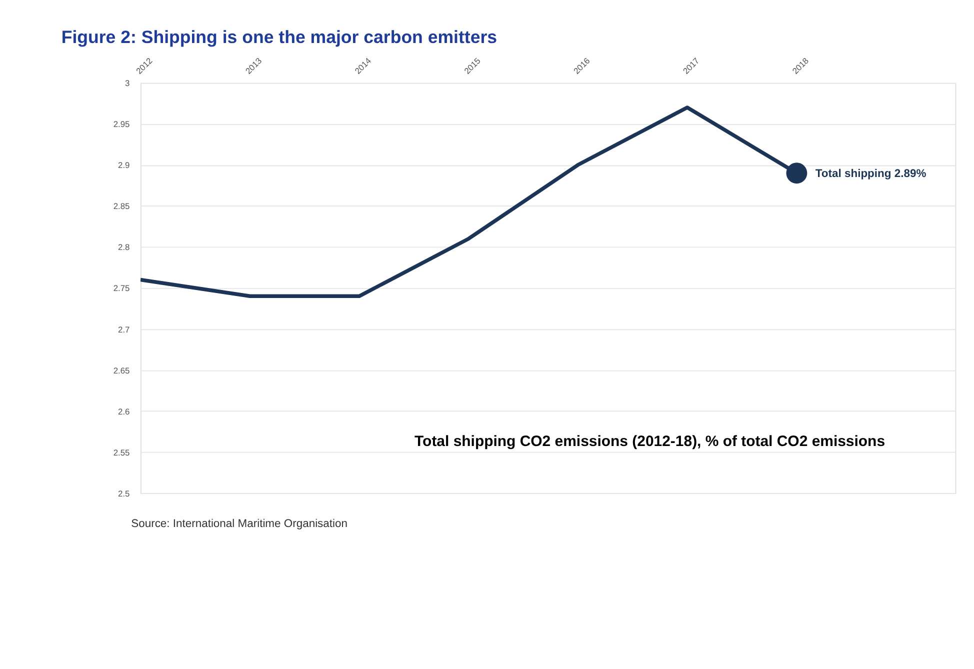  I want to click on text: Total shipping CO2 emissions (2012-18), % of total CO2 emissions, so click(650, 441).